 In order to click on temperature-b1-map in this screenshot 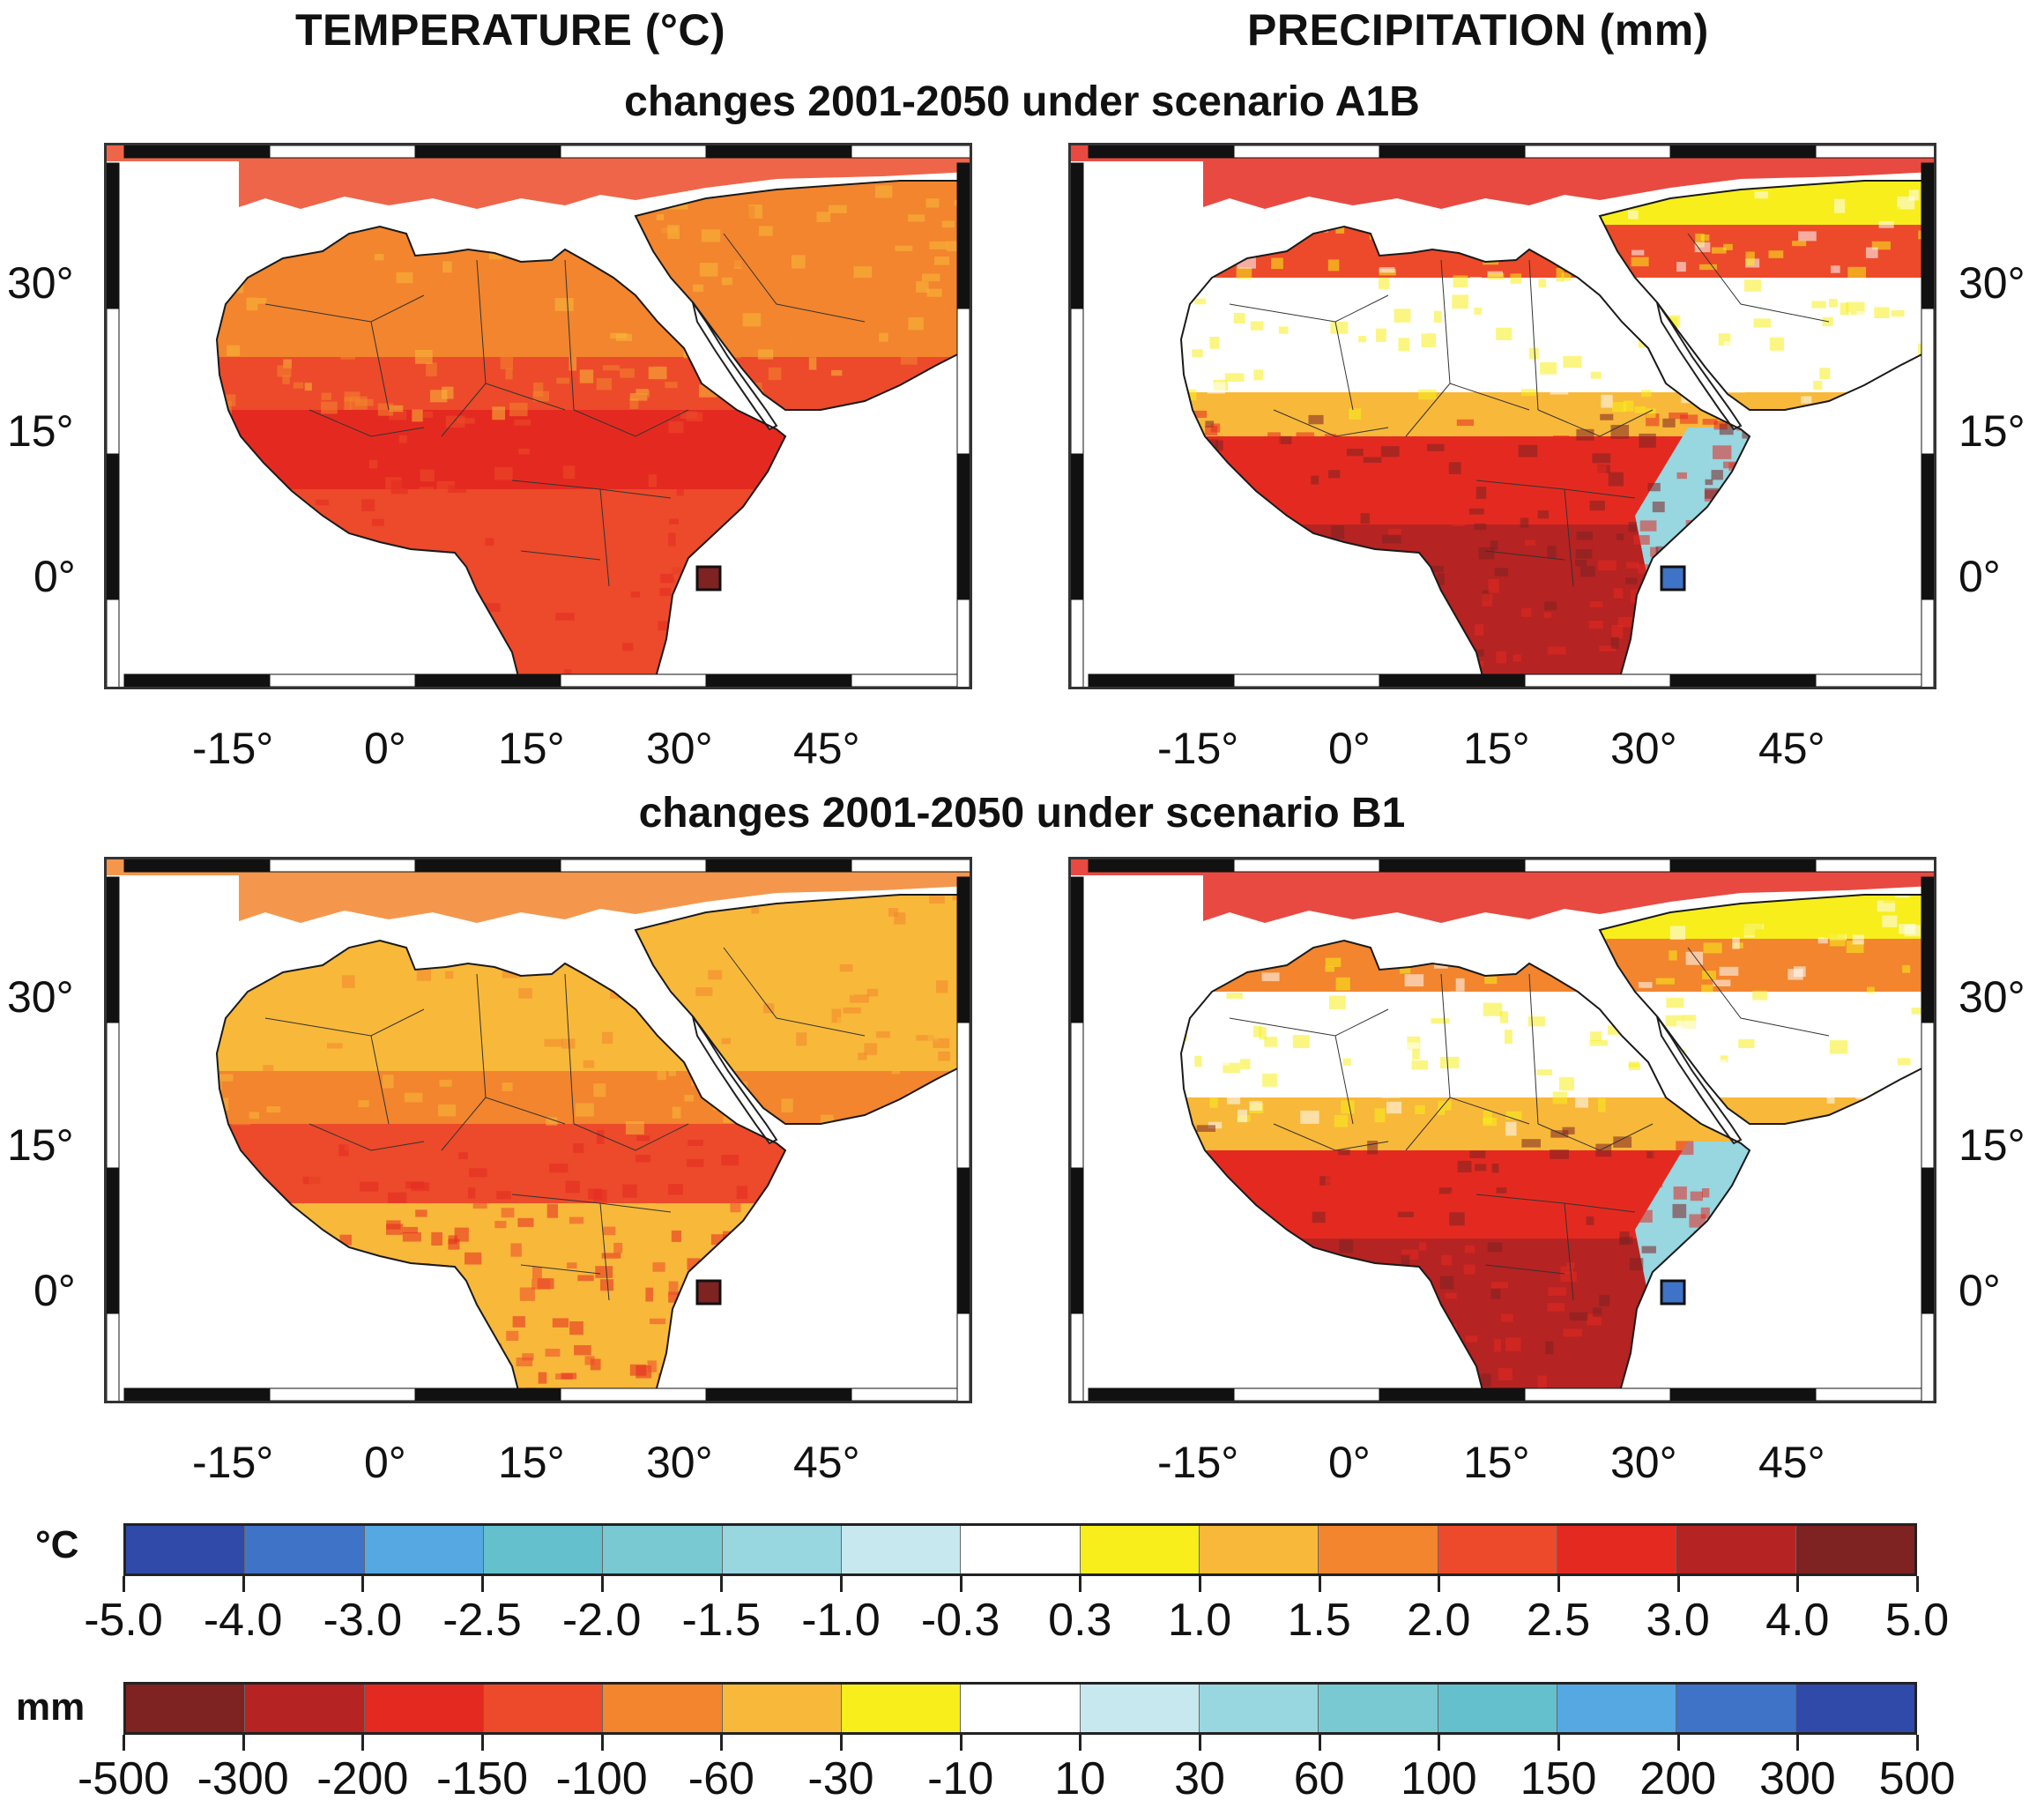, I will do `click(538, 1130)`.